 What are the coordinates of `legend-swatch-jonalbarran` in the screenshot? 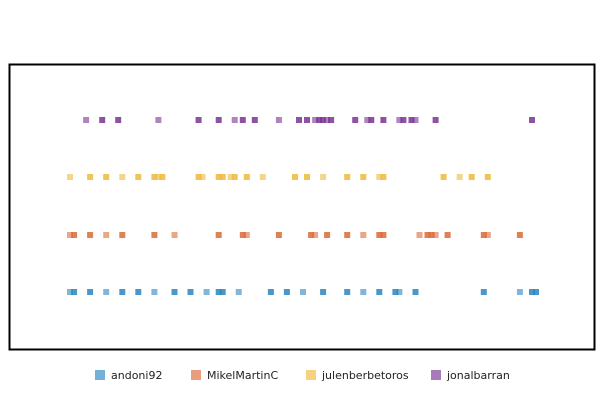 It's located at (436, 375).